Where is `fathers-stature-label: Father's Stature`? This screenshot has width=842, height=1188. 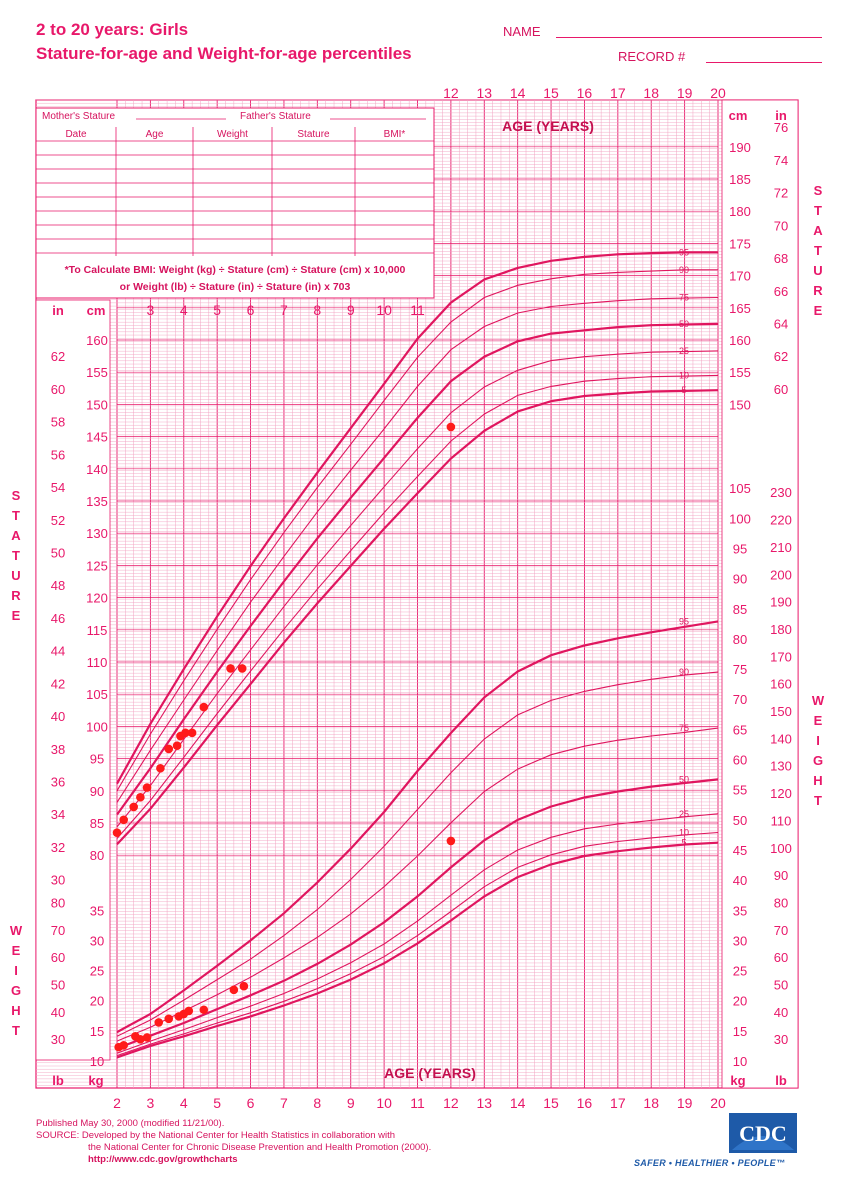 fathers-stature-label: Father's Stature is located at coordinates (275, 116).